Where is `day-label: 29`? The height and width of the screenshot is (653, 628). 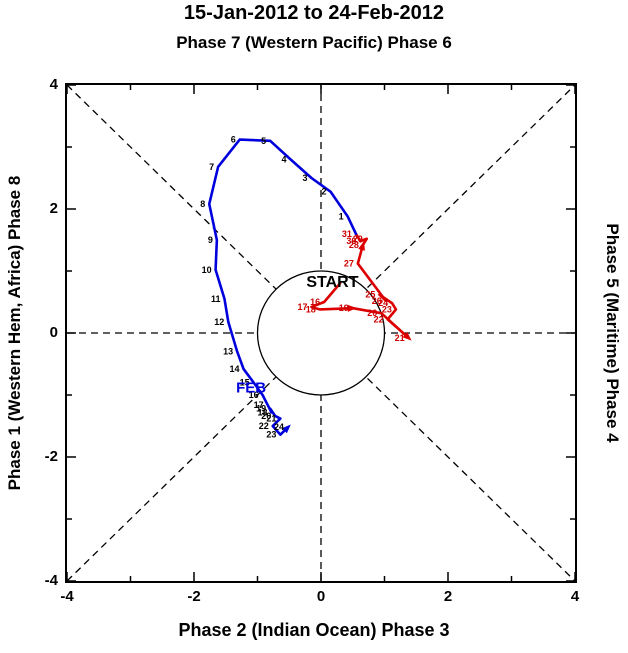 day-label: 29 is located at coordinates (358, 239).